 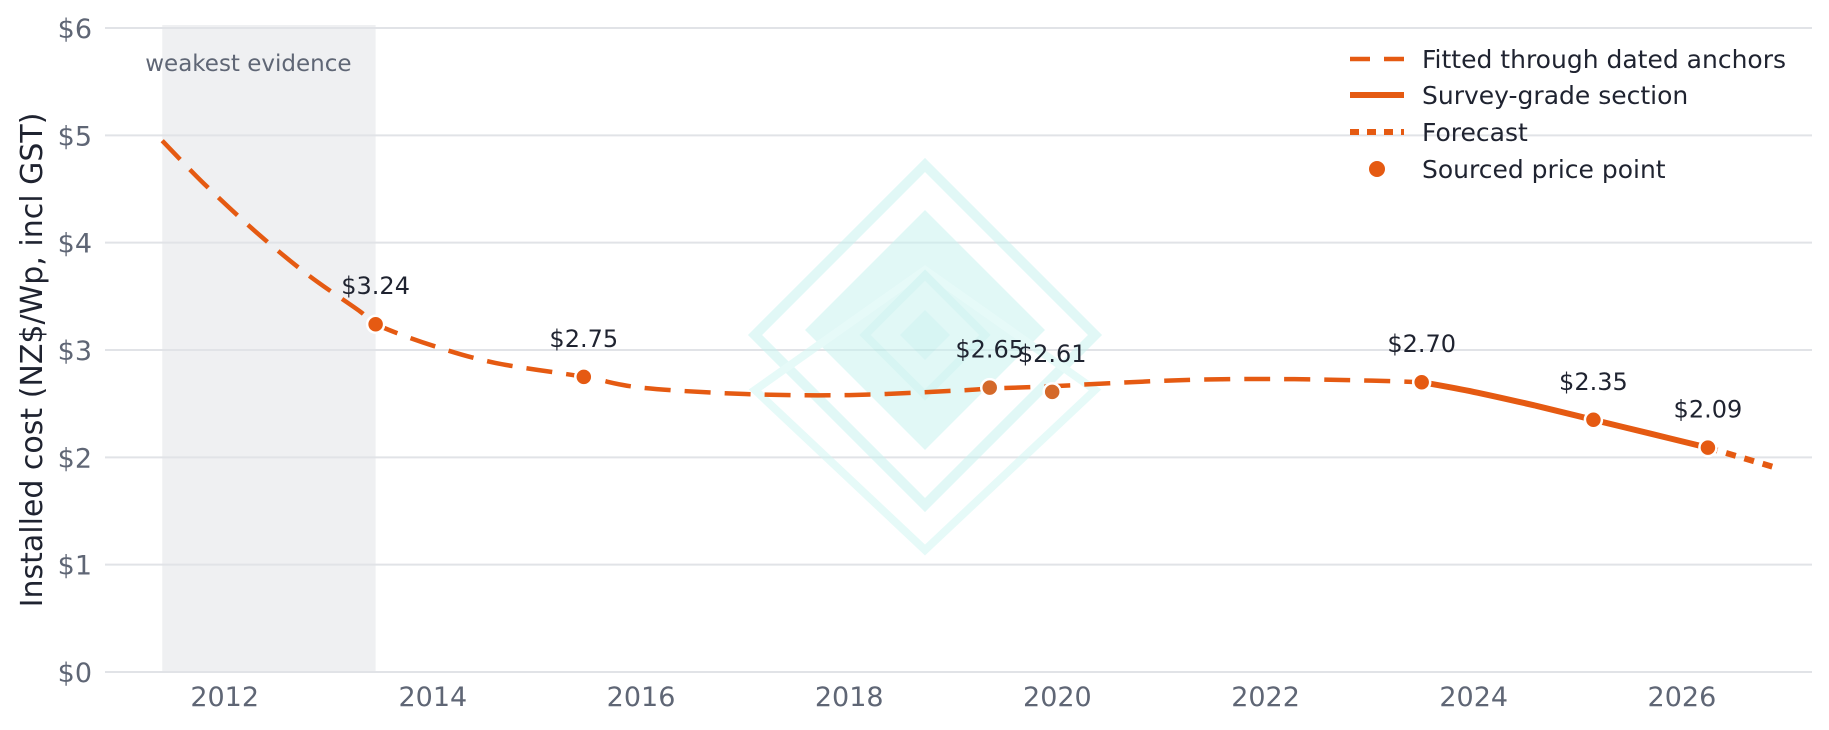 I want to click on series-line-solid, so click(x=1565, y=415).